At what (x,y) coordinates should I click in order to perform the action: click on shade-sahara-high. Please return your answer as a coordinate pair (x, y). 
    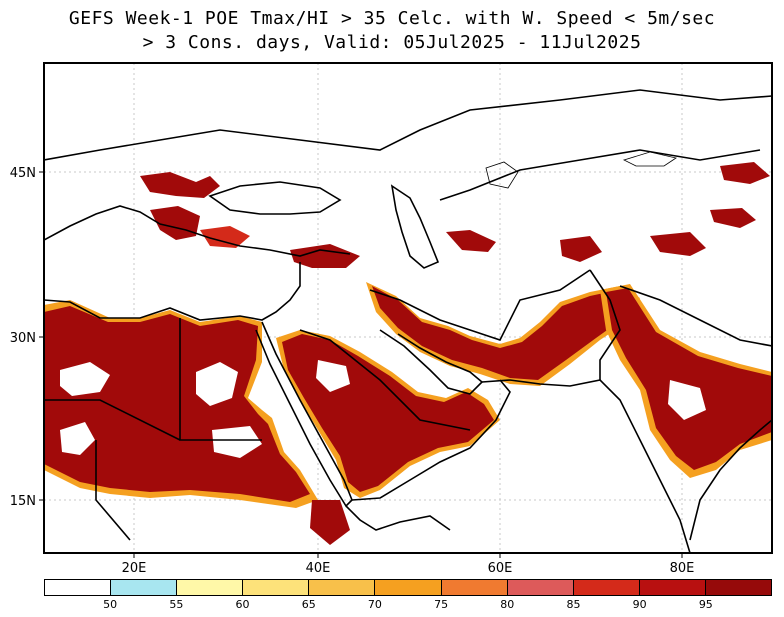
    Looking at the image, I should click on (177, 404).